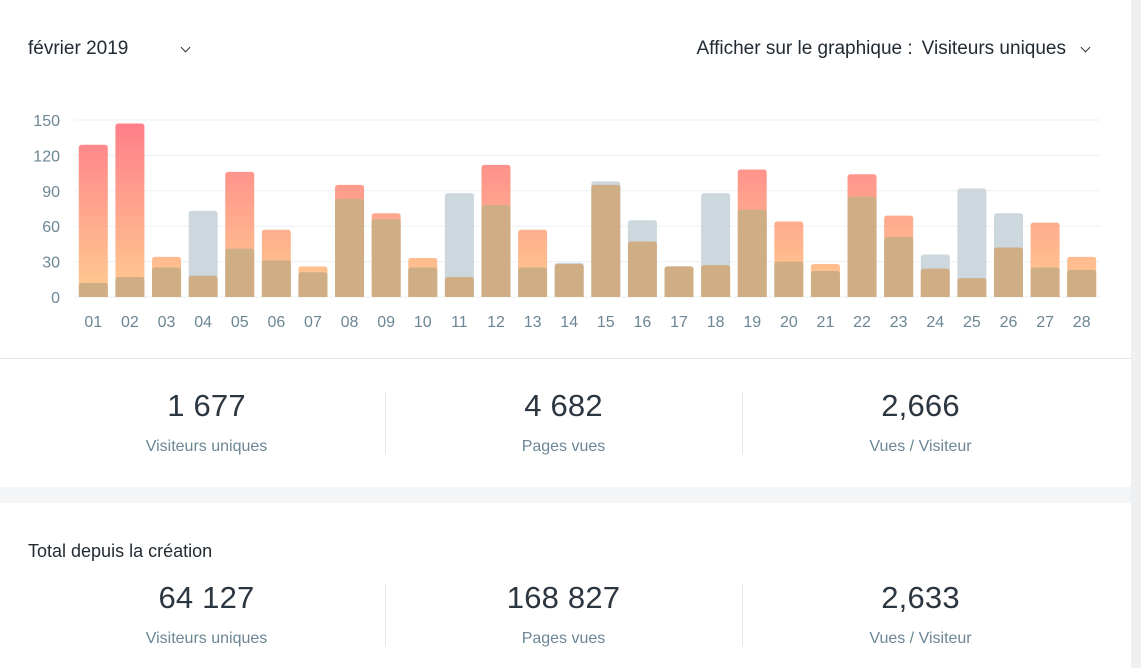 This screenshot has width=1141, height=668. What do you see at coordinates (1045, 322) in the screenshot?
I see `x-tick-label: 27` at bounding box center [1045, 322].